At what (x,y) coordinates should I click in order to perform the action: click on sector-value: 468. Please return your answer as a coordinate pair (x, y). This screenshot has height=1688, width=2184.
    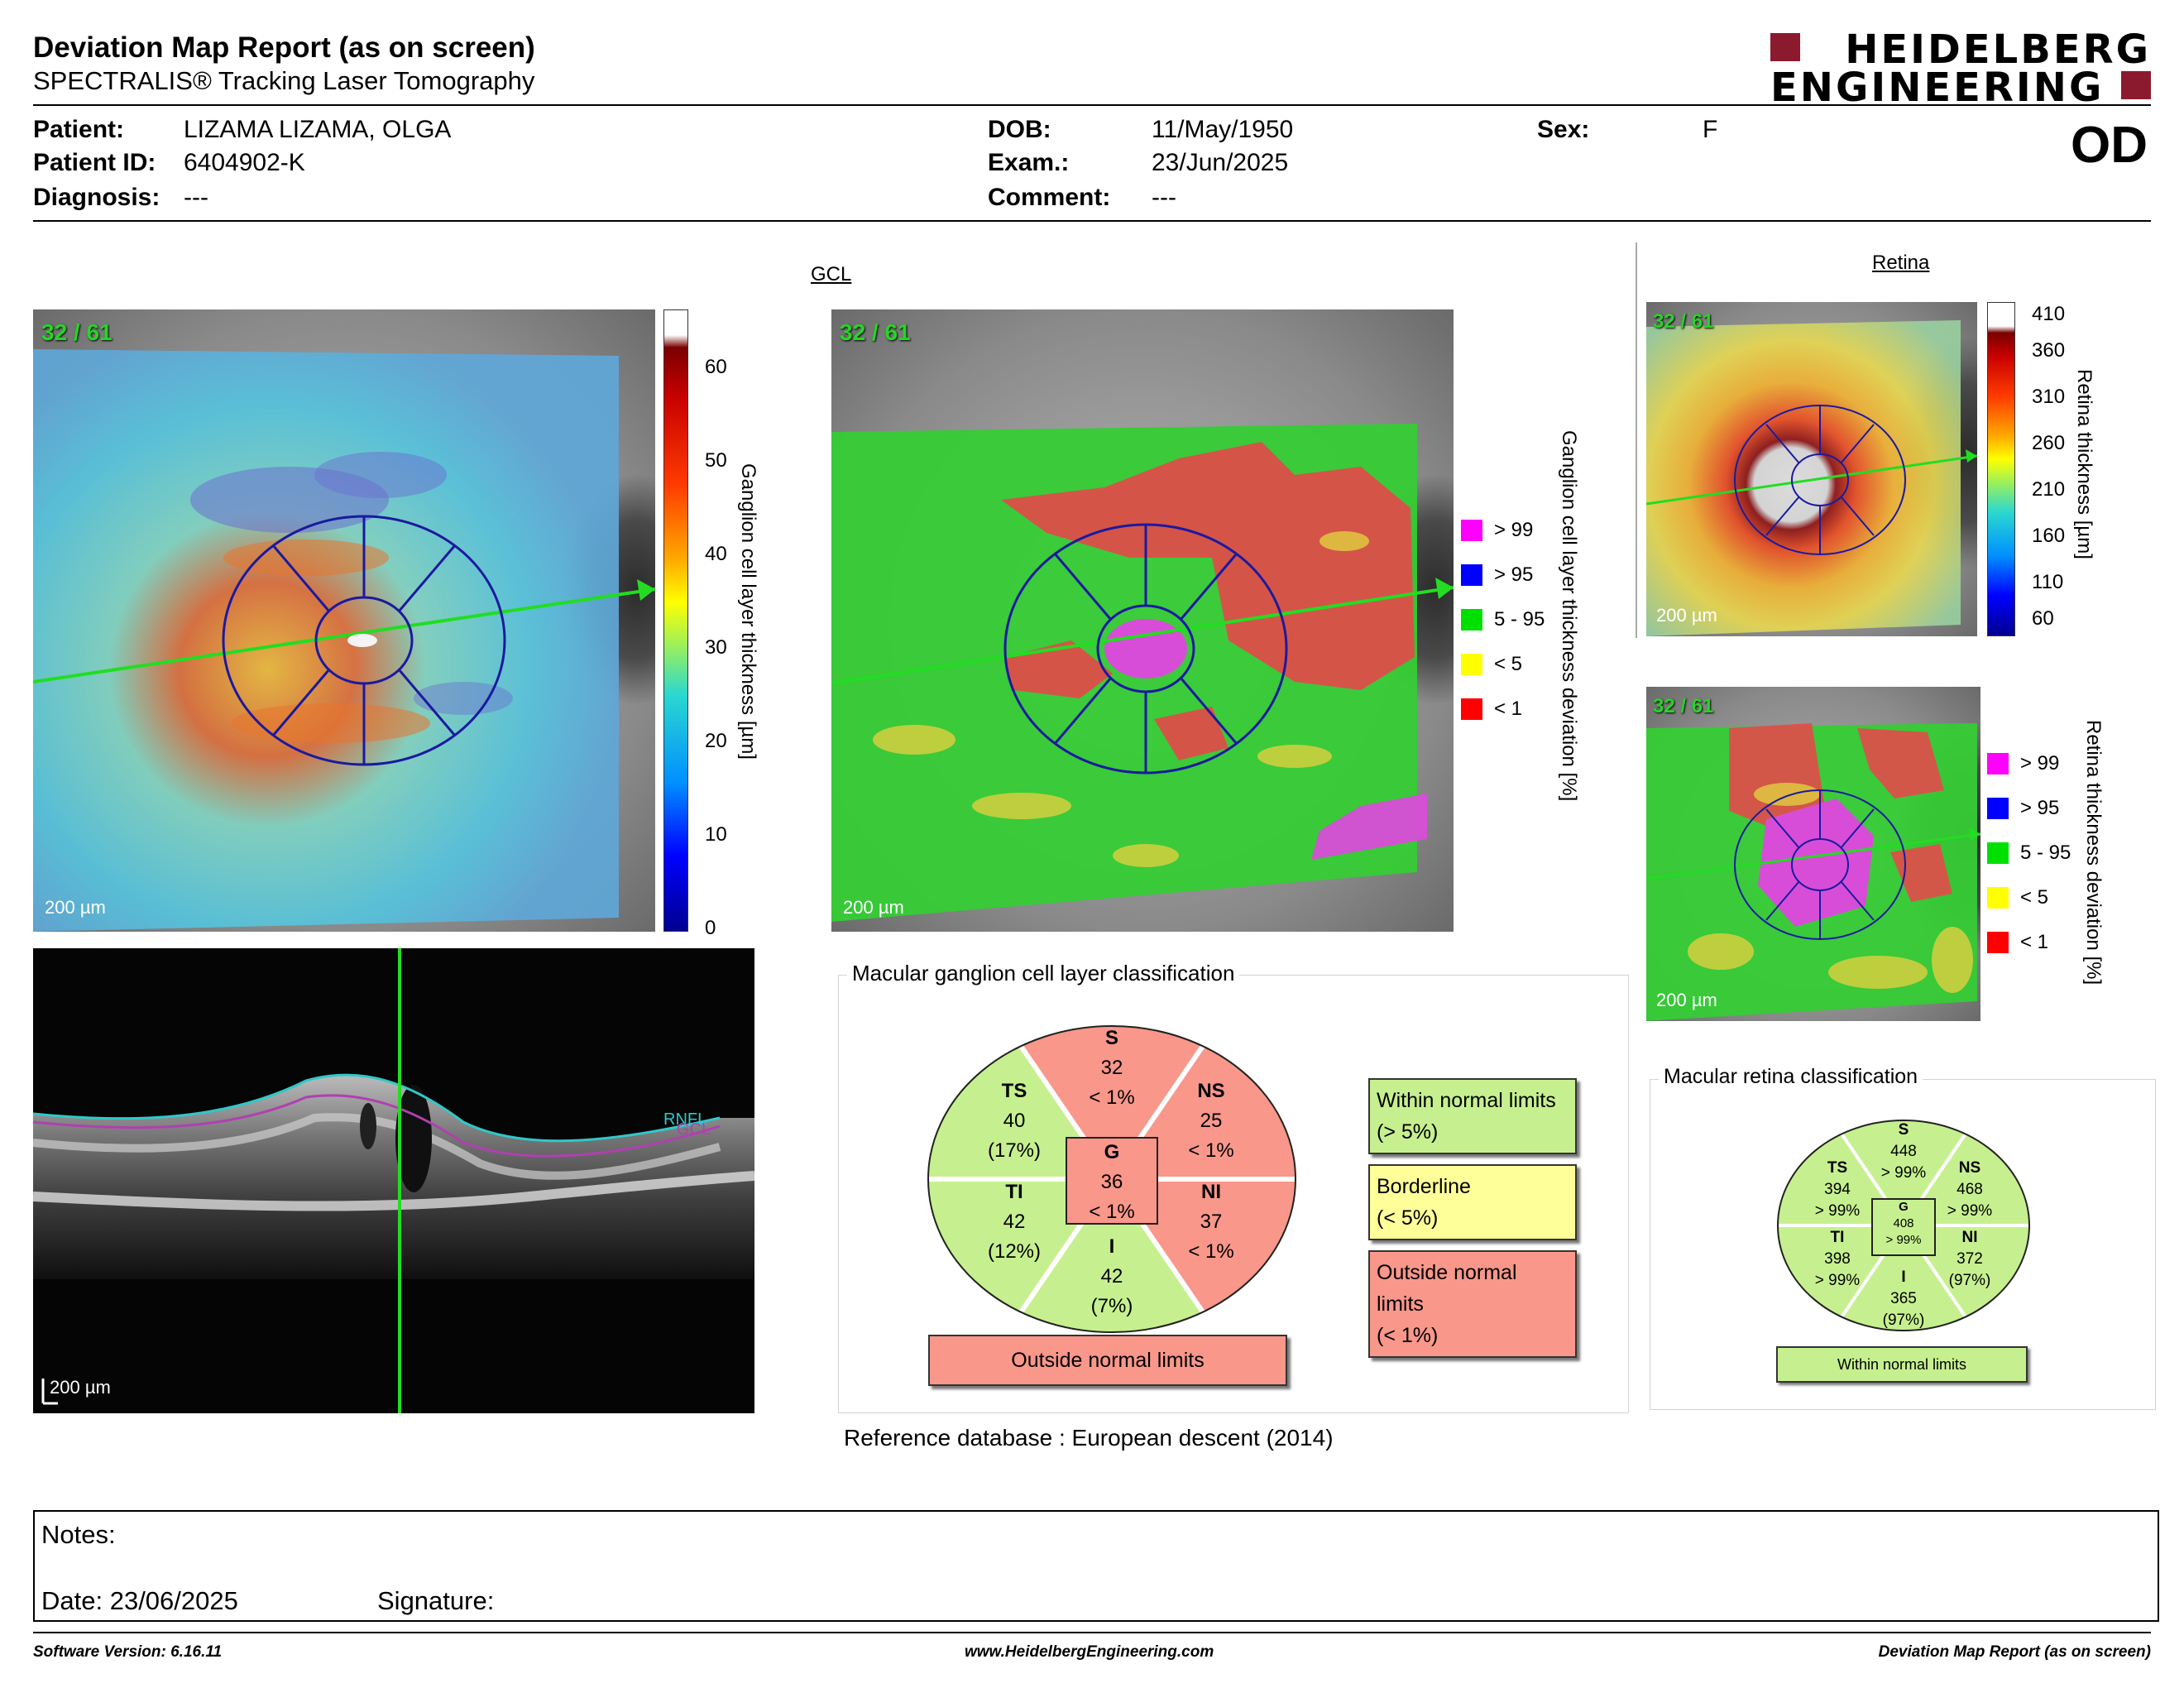
    Looking at the image, I should click on (1969, 1189).